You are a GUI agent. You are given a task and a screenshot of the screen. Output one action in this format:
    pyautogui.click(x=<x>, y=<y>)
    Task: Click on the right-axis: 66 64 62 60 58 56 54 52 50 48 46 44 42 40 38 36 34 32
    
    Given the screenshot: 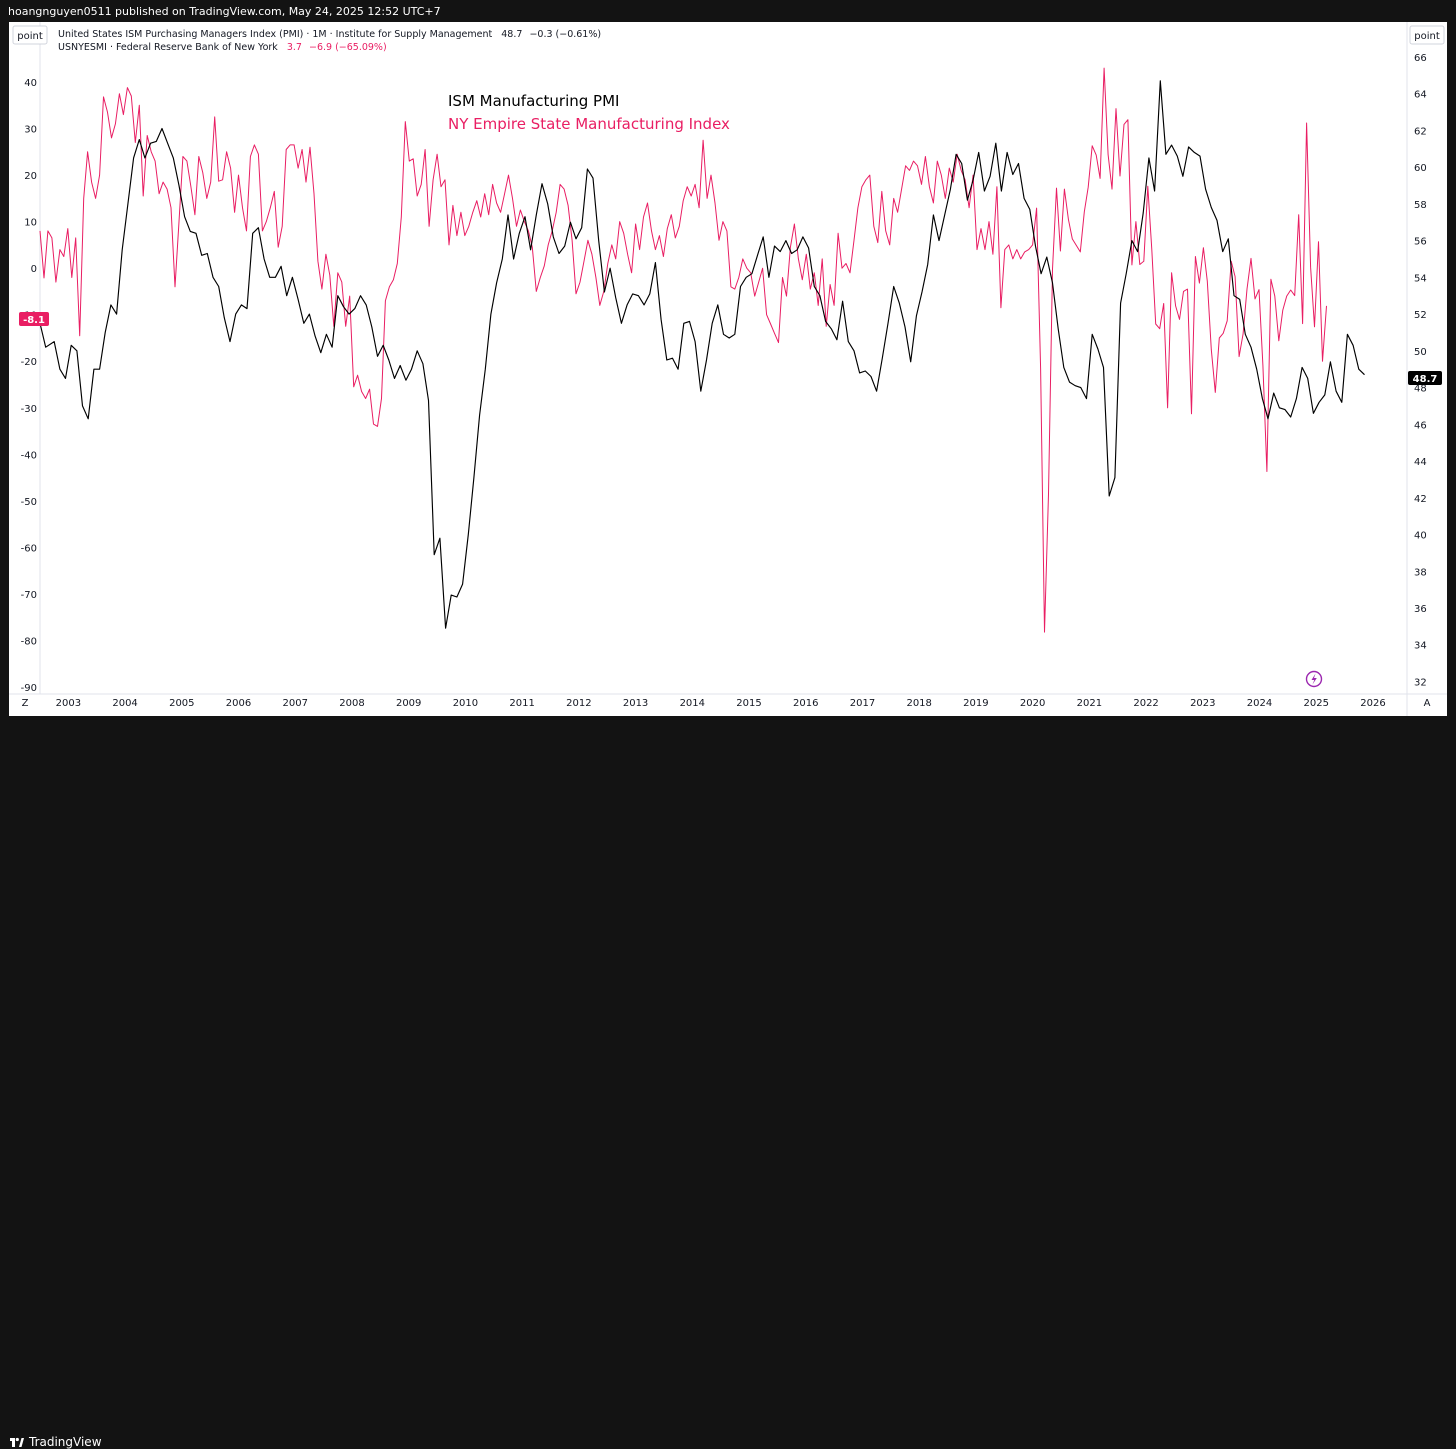 What is the action you would take?
    pyautogui.click(x=1420, y=371)
    